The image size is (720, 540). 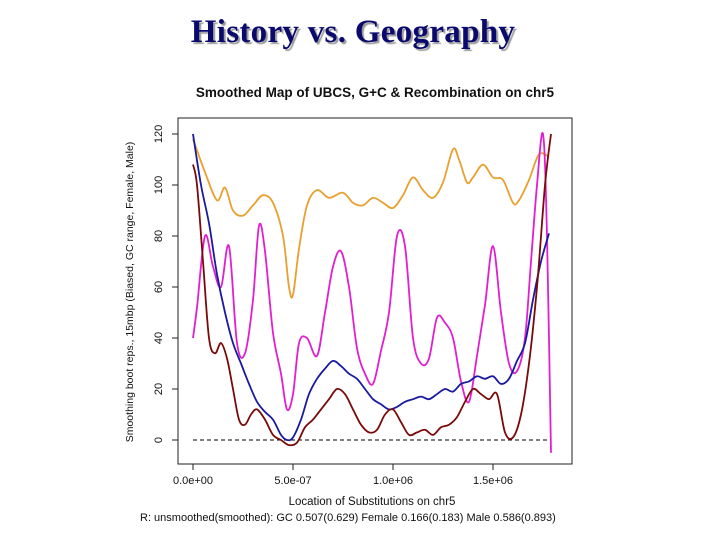 I want to click on x-tick-label: 5.0e-07, so click(x=292, y=481).